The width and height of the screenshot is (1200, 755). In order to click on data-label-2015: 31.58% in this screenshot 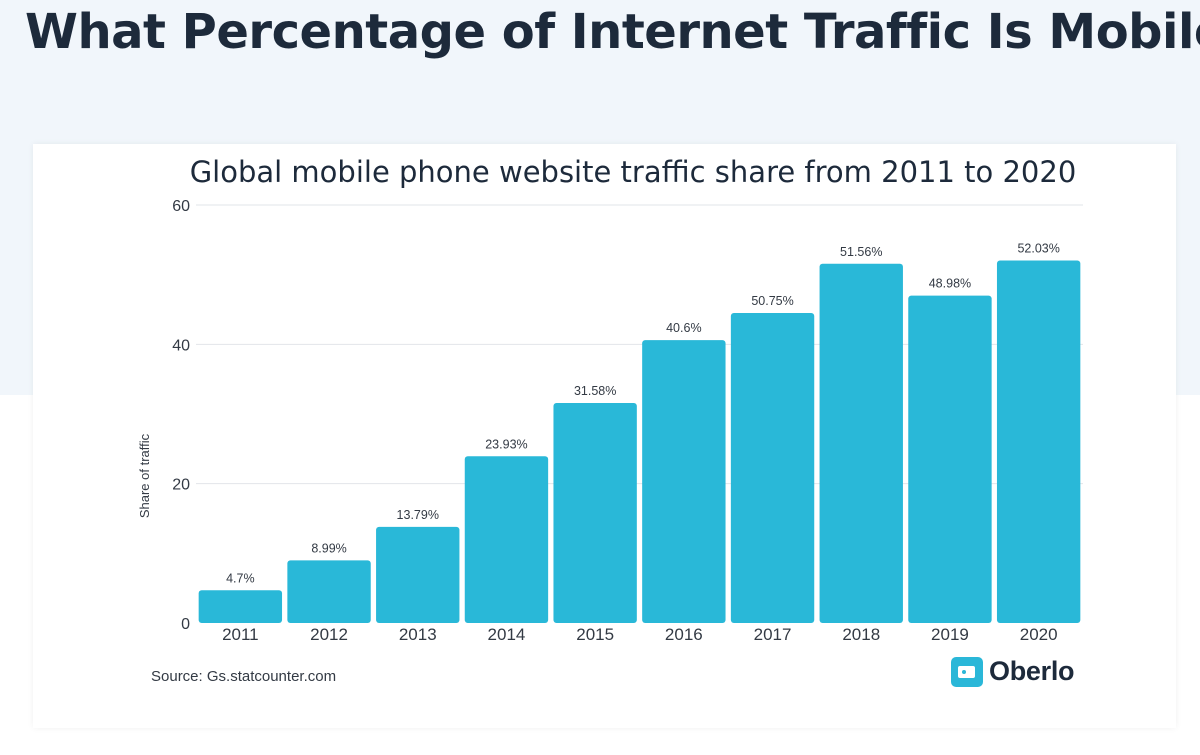, I will do `click(595, 391)`.